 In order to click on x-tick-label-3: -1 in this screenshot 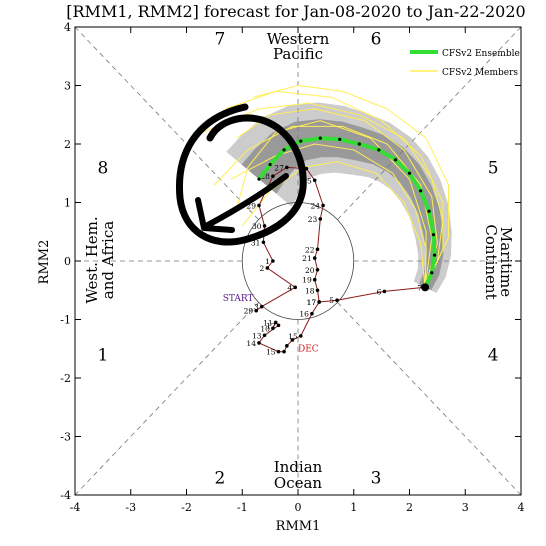, I will do `click(242, 507)`.